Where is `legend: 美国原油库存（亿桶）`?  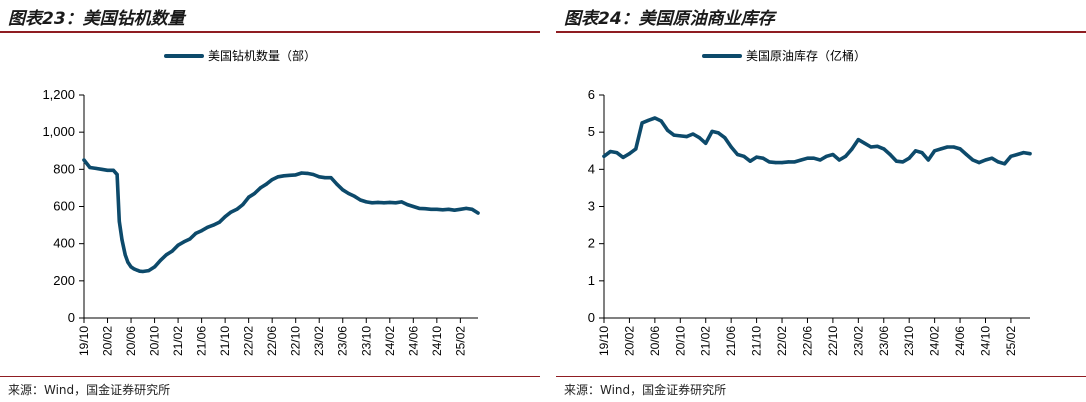 legend: 美国原油库存（亿桶） is located at coordinates (784, 55).